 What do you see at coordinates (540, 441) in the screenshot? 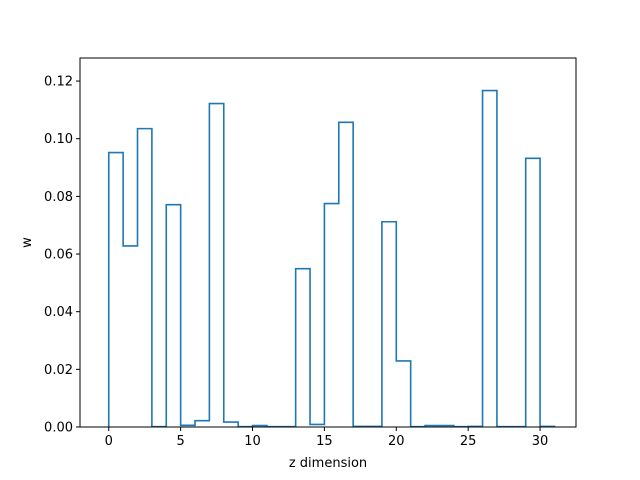
I see `x-tick-label: 30` at bounding box center [540, 441].